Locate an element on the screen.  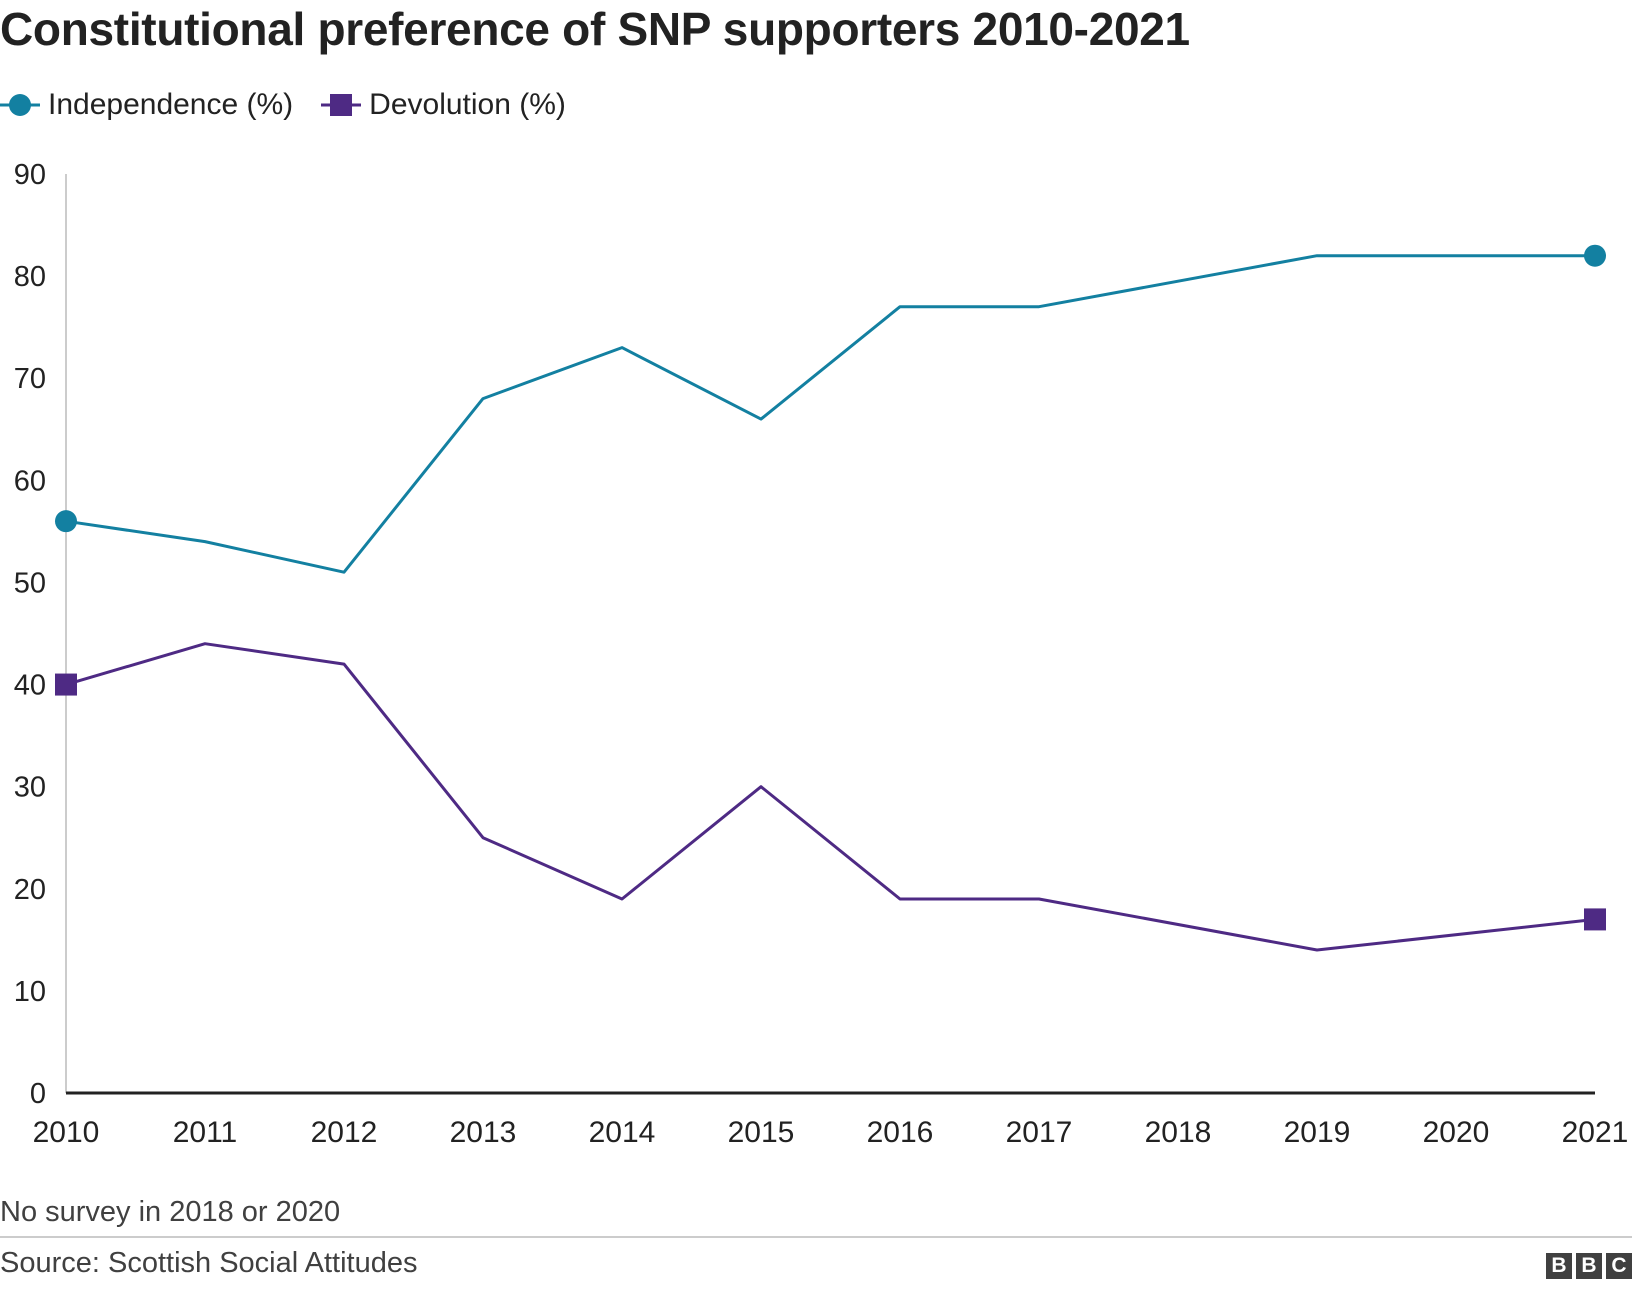
y-tick-label: 60 is located at coordinates (30, 481).